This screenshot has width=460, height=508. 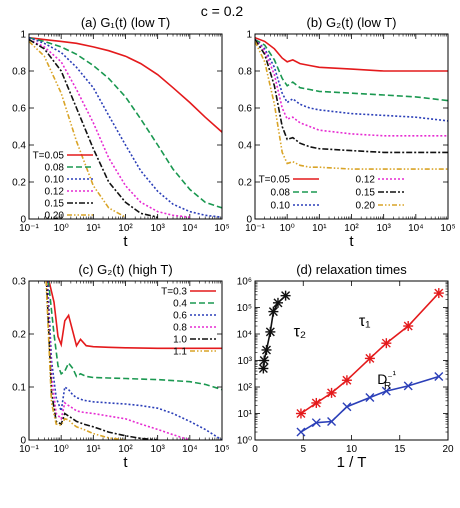 I want to click on x-tick-label: 0, so click(x=255, y=449).